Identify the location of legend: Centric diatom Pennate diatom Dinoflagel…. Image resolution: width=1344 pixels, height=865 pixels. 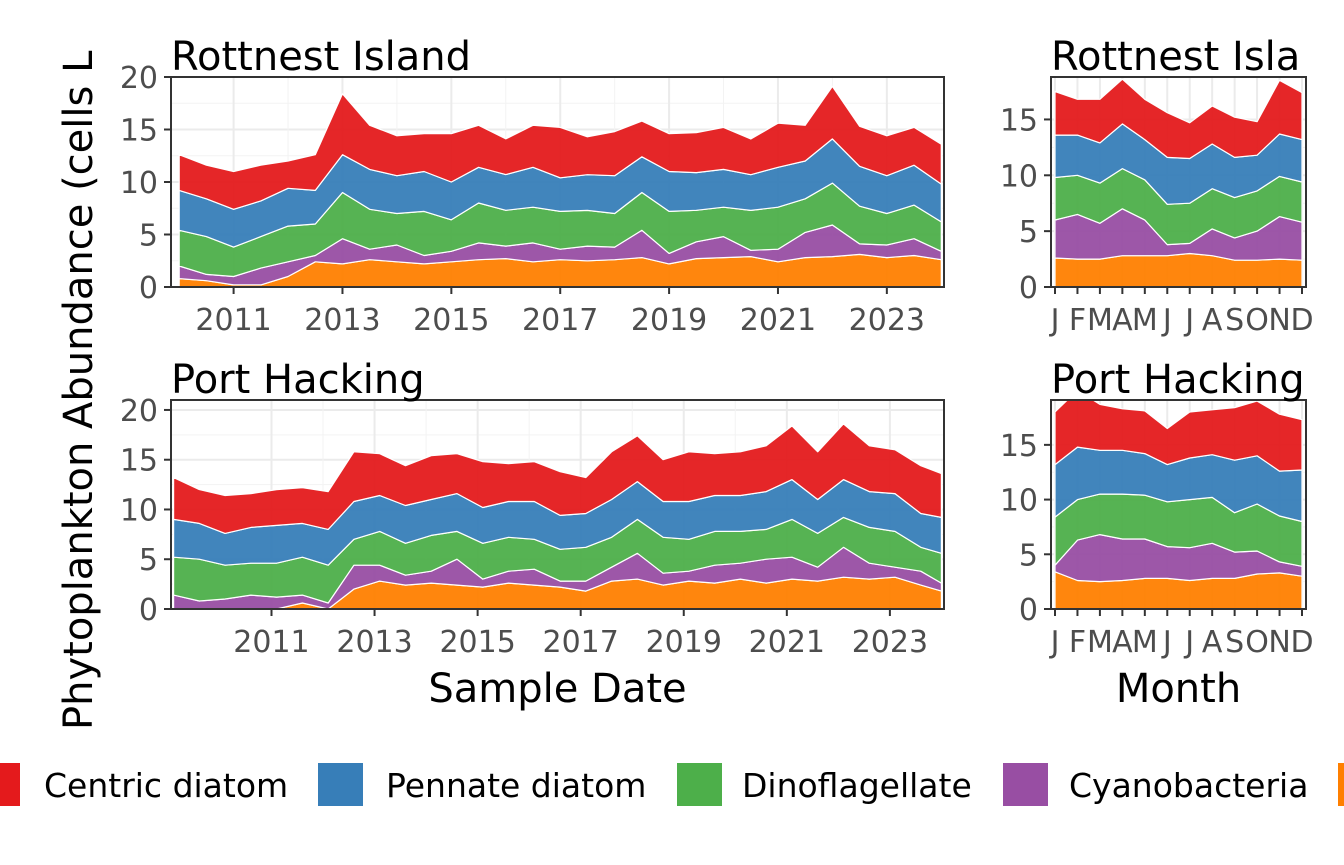
(672, 784).